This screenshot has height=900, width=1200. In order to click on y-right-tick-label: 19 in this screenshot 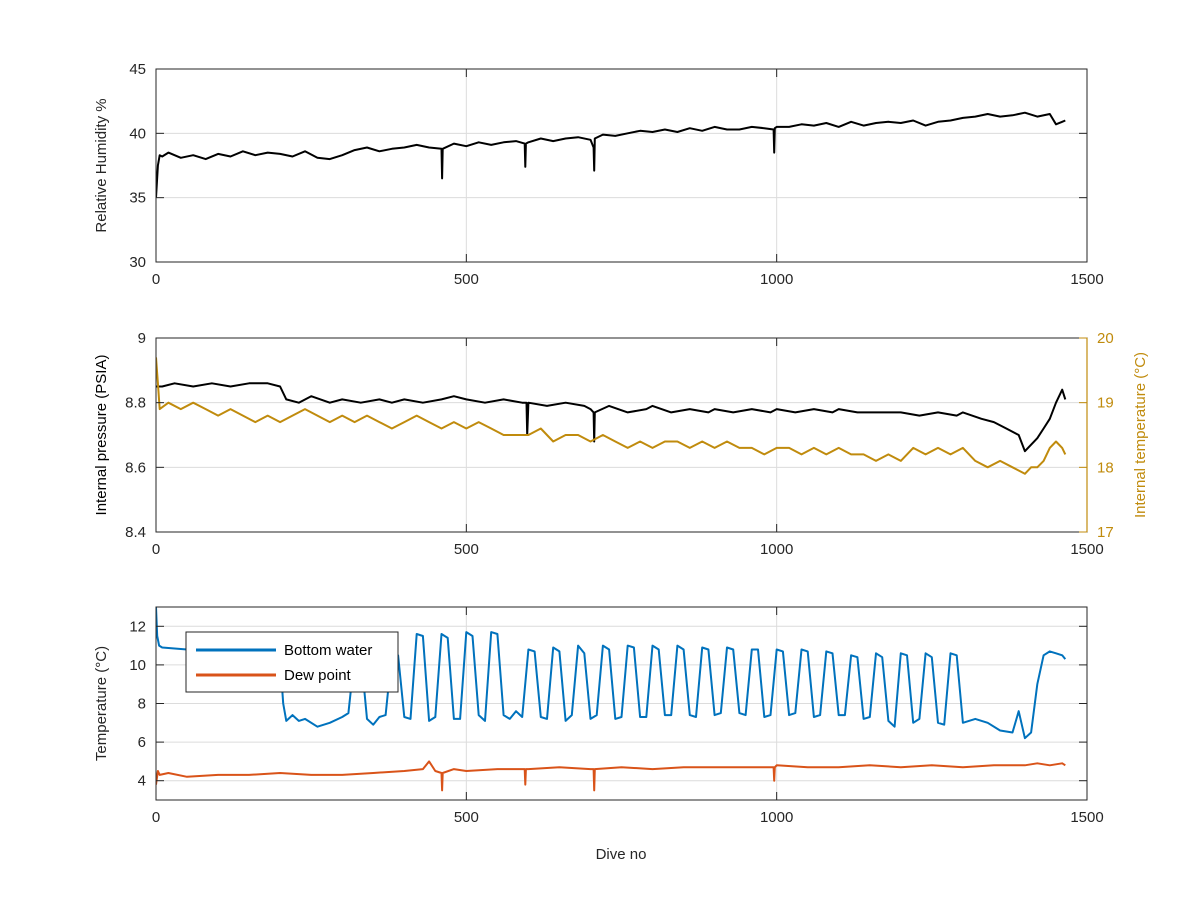, I will do `click(1105, 403)`.